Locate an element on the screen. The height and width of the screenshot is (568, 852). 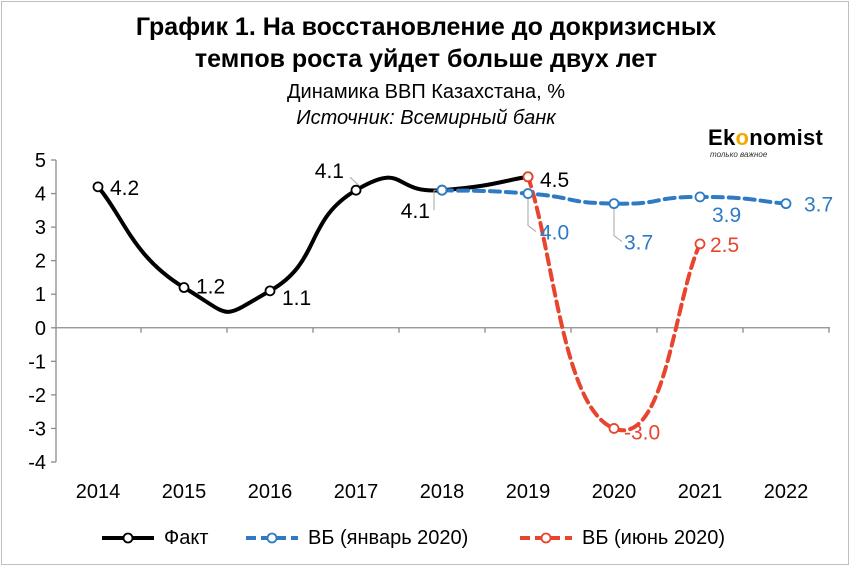
ekonomist-logo: Ekonomist только важное is located at coordinates (777, 143).